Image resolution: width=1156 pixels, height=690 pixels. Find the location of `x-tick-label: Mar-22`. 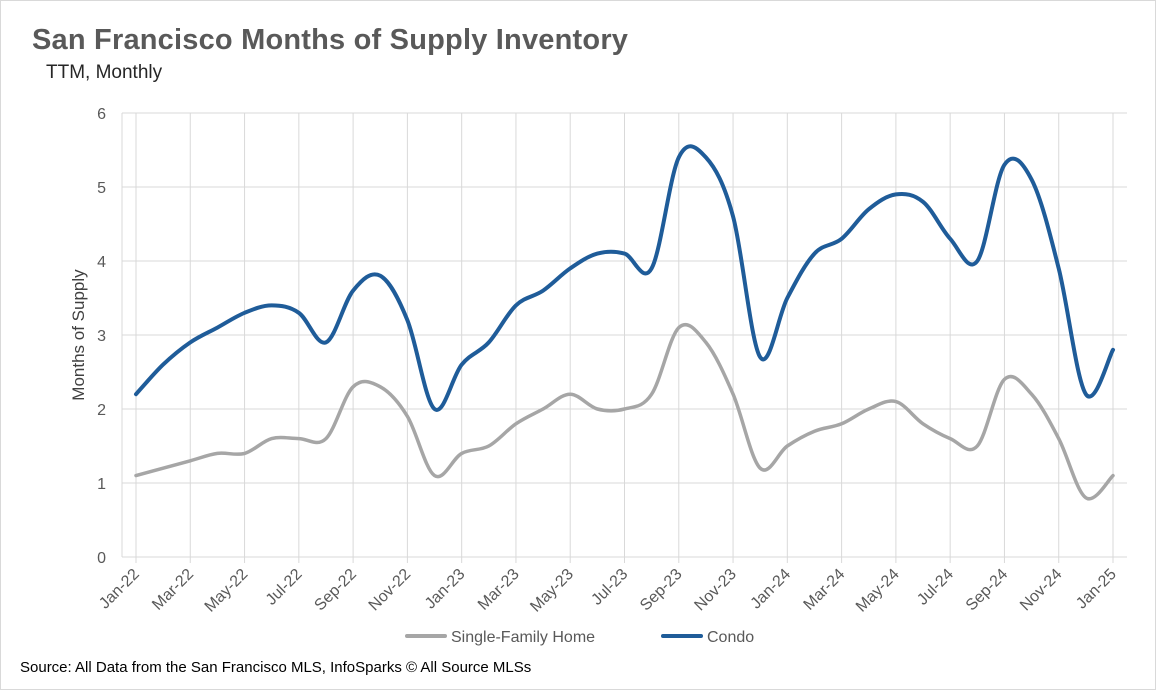

x-tick-label: Mar-22 is located at coordinates (173, 590).